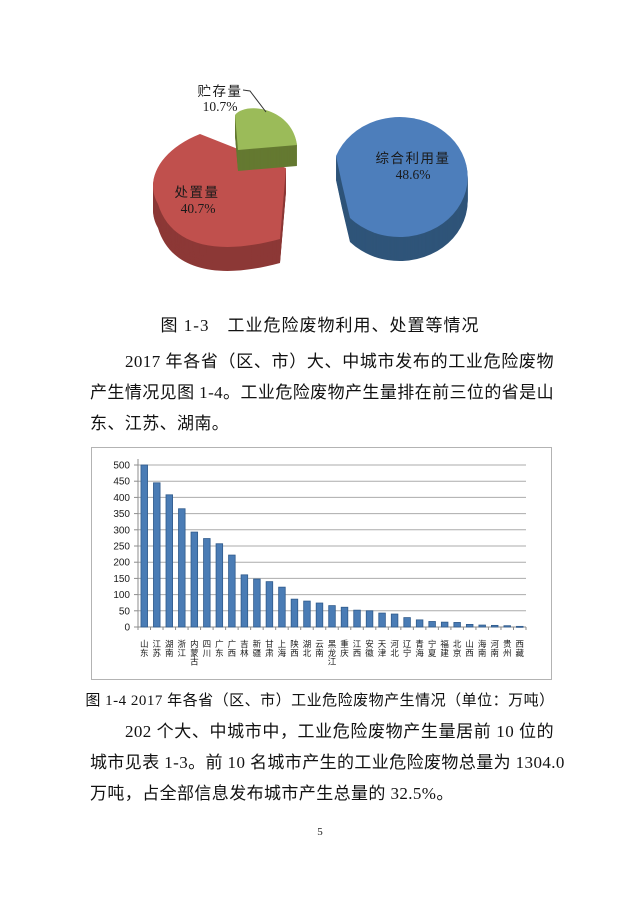  I want to click on x-category-label: 贵州, so click(507, 648).